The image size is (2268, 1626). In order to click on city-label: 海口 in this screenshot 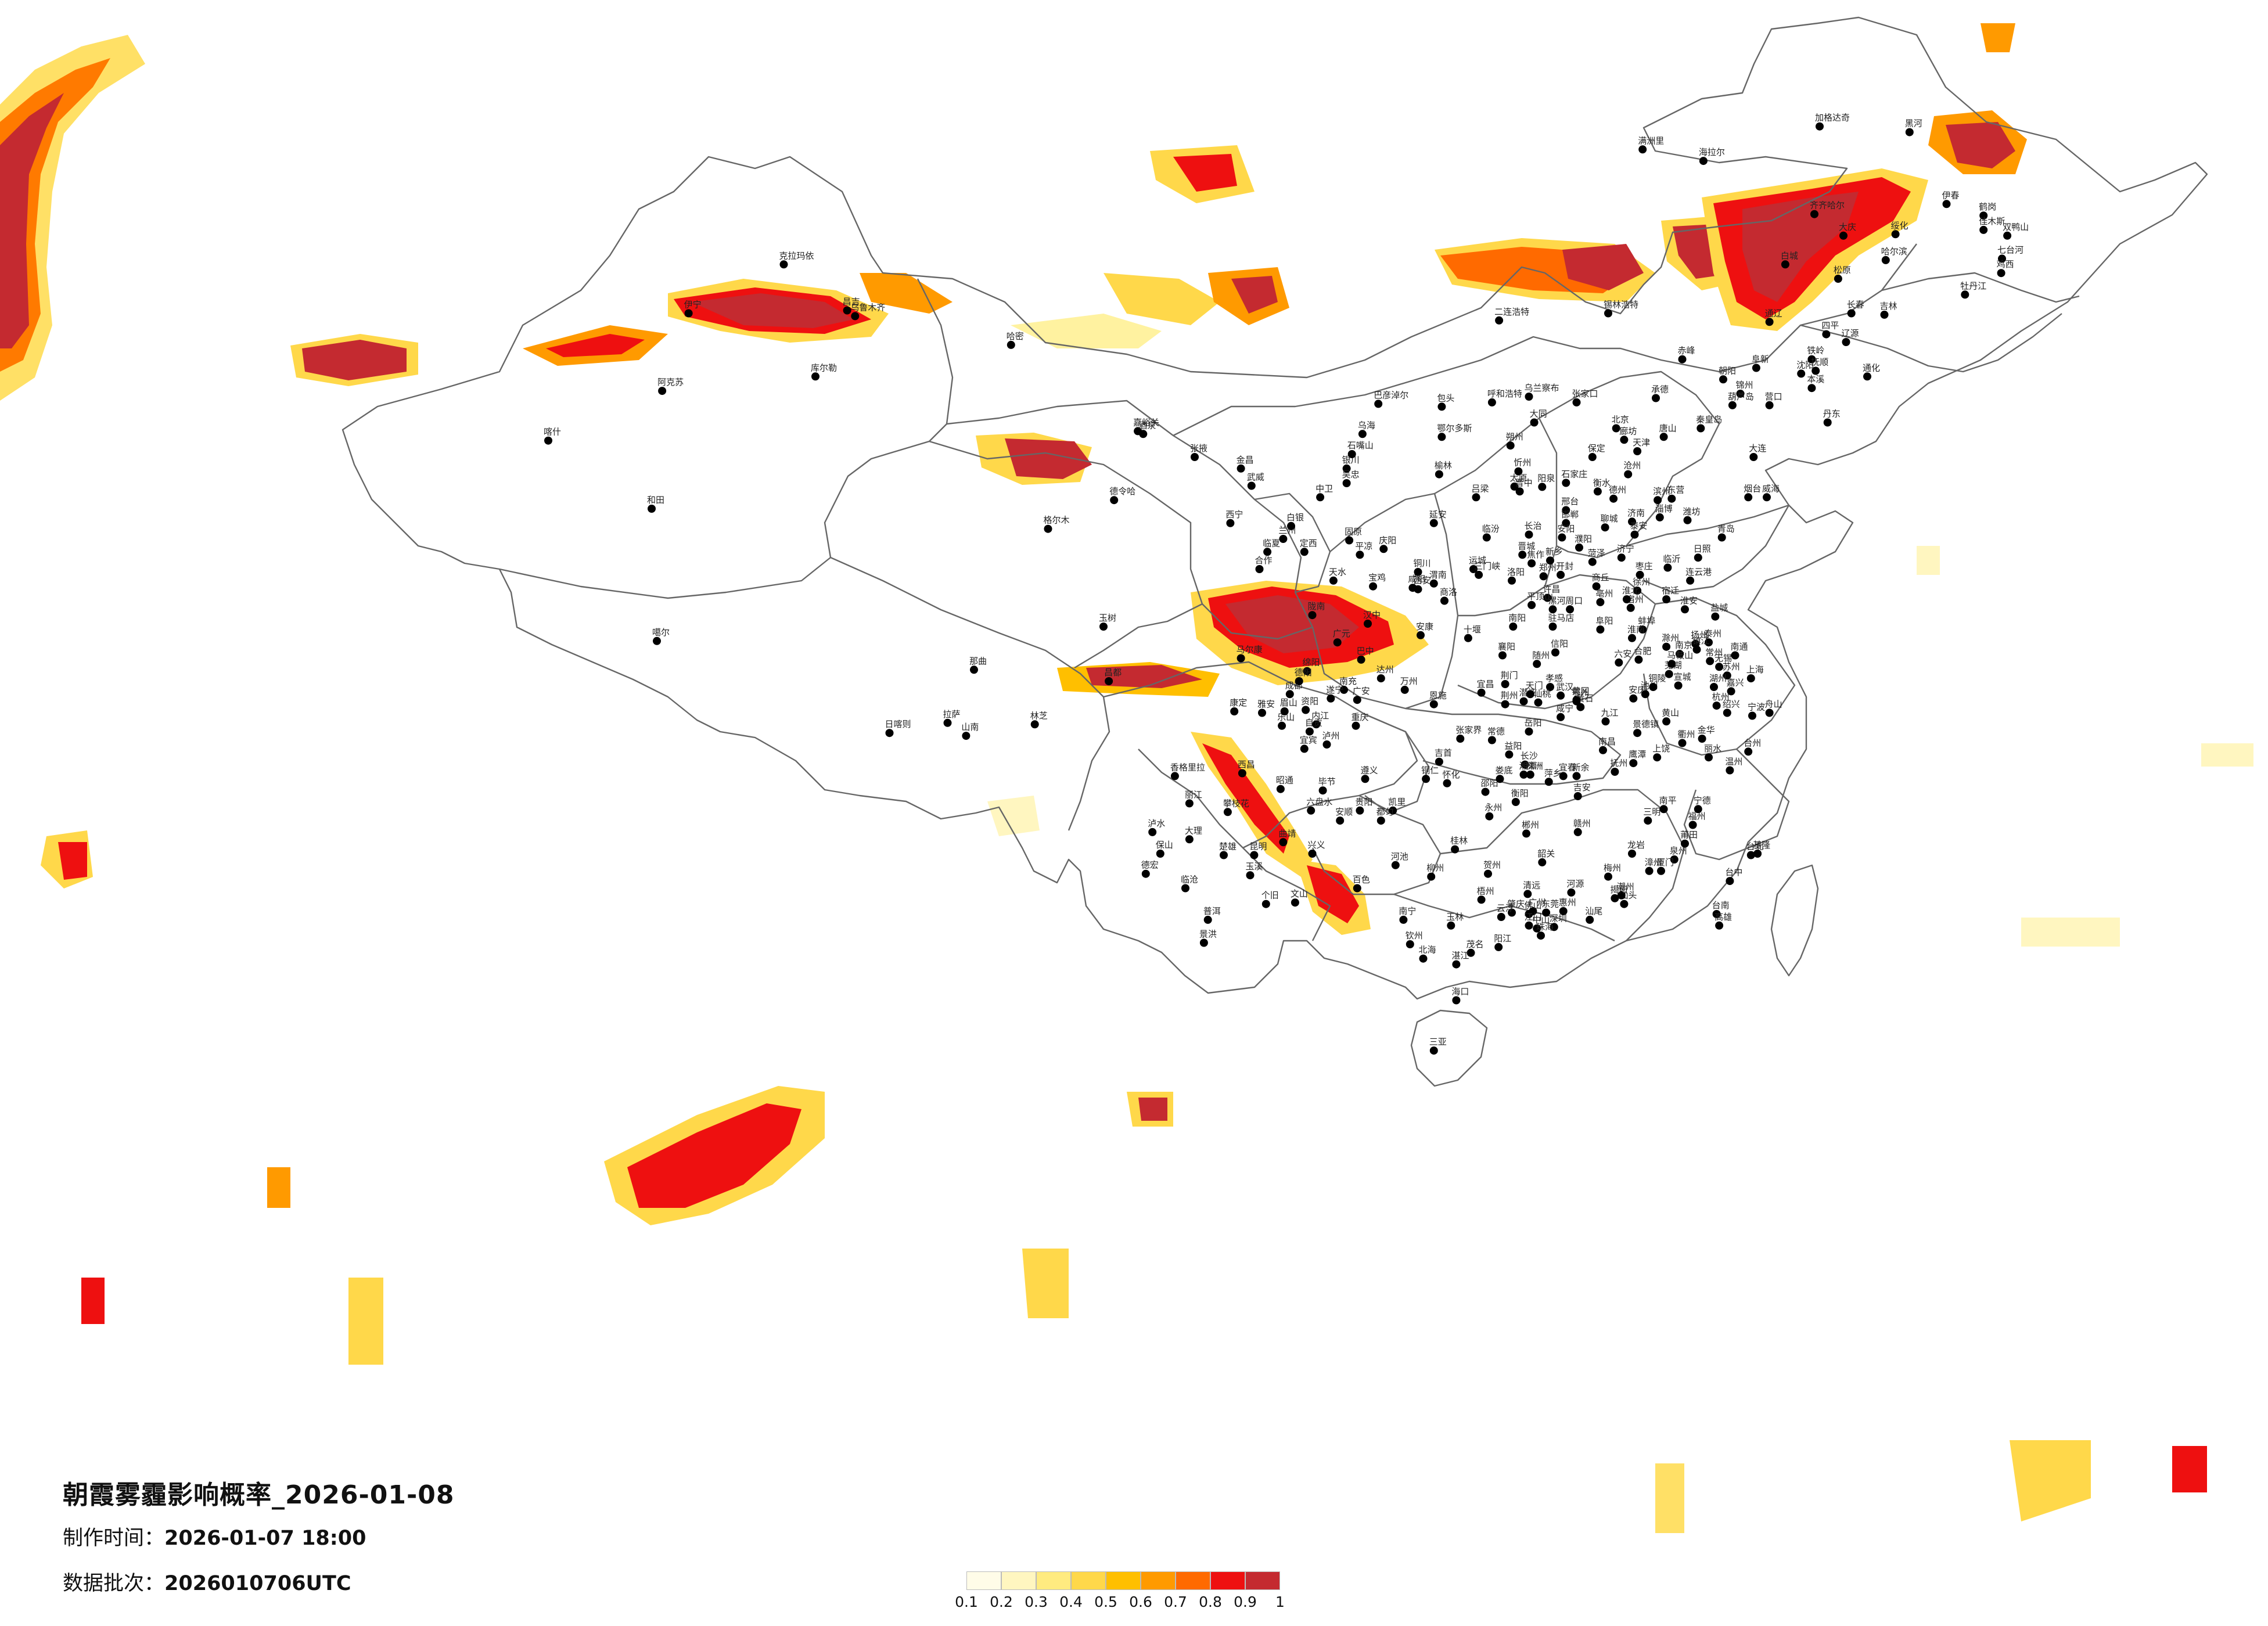, I will do `click(1460, 992)`.